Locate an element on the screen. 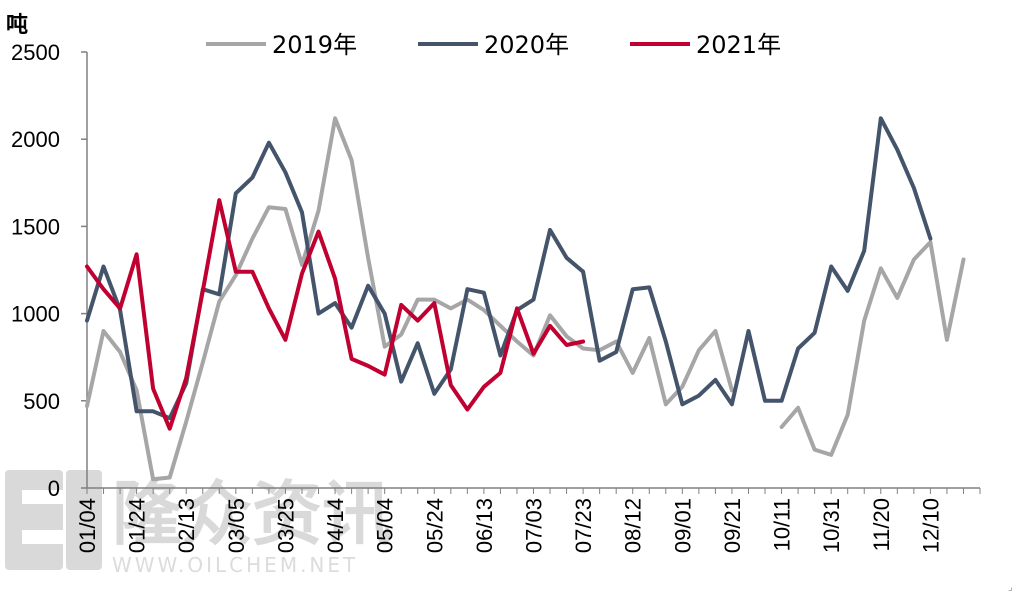 The width and height of the screenshot is (1020, 593). x-tick-label: 11/20 is located at coordinates (881, 524).